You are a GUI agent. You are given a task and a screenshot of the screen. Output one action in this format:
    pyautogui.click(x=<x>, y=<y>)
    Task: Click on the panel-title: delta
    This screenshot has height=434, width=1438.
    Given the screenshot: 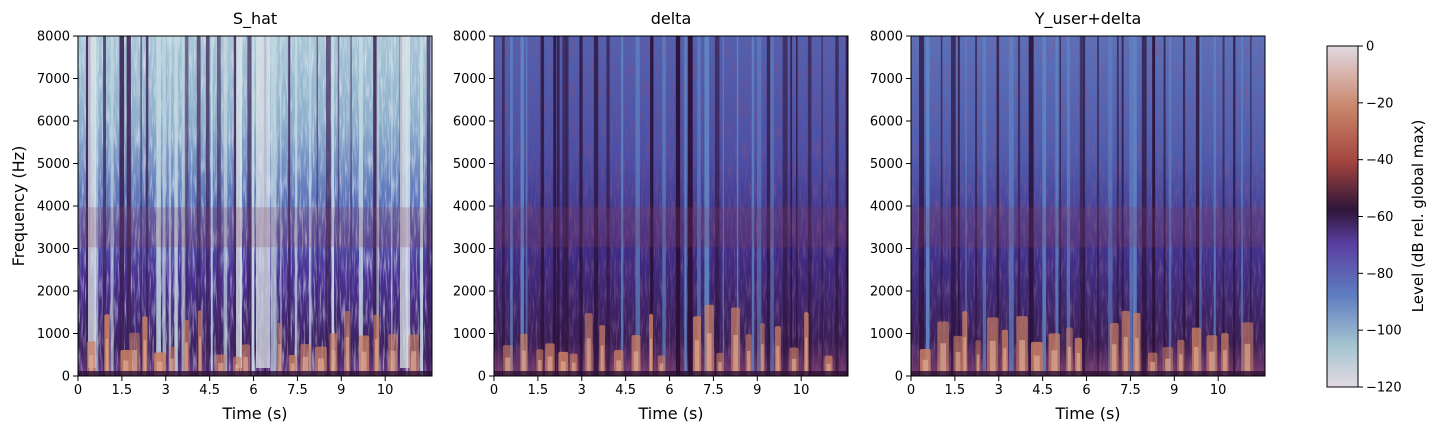 What is the action you would take?
    pyautogui.click(x=671, y=18)
    